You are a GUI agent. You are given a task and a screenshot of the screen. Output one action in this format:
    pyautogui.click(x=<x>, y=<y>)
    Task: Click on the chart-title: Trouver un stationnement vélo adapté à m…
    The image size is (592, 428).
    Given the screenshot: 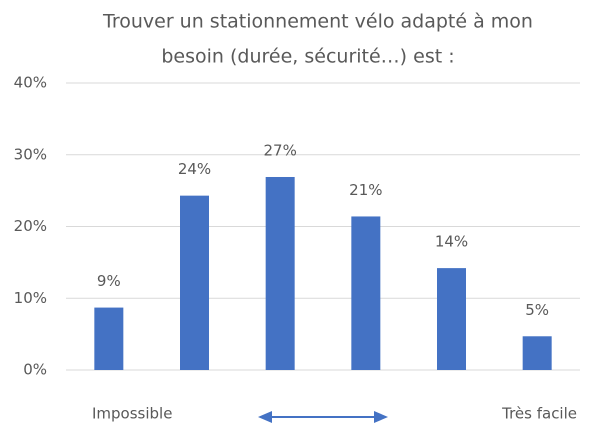 What is the action you would take?
    pyautogui.click(x=317, y=22)
    